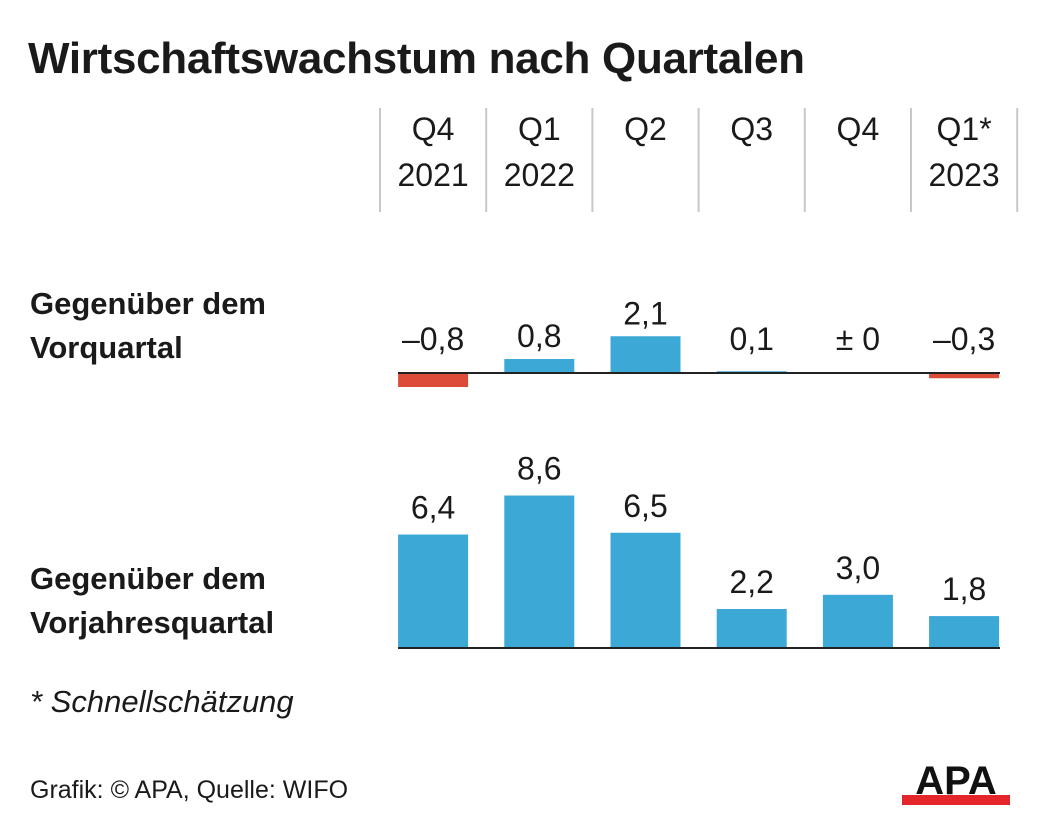  I want to click on qoq-series: –0,8 0,8 2,1 0,1 ± 0 –0,3, so click(699, 341).